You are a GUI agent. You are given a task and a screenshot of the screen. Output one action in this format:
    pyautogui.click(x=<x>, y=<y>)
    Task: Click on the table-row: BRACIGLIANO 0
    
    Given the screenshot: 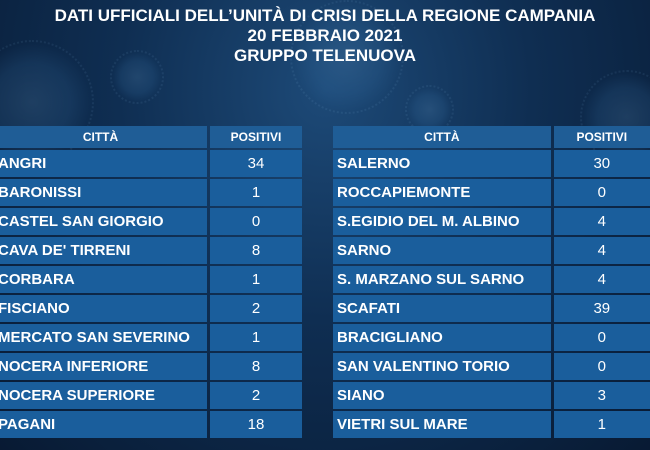 What is the action you would take?
    pyautogui.click(x=491, y=337)
    